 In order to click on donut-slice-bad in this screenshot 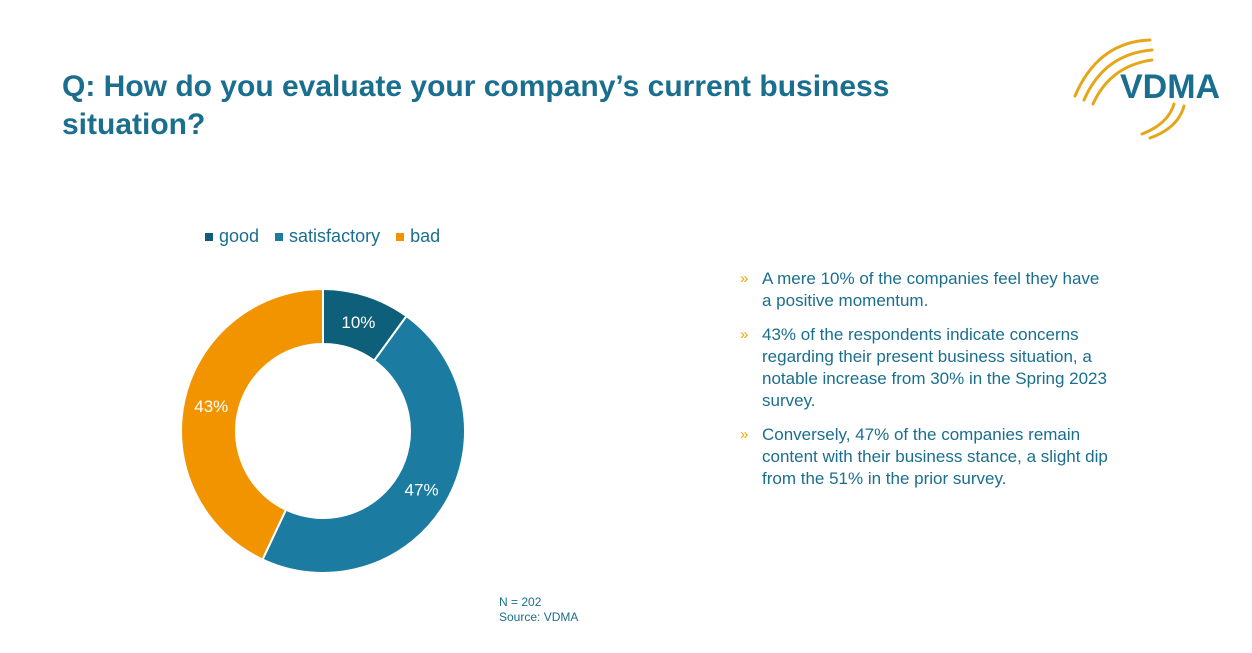, I will do `click(252, 424)`.